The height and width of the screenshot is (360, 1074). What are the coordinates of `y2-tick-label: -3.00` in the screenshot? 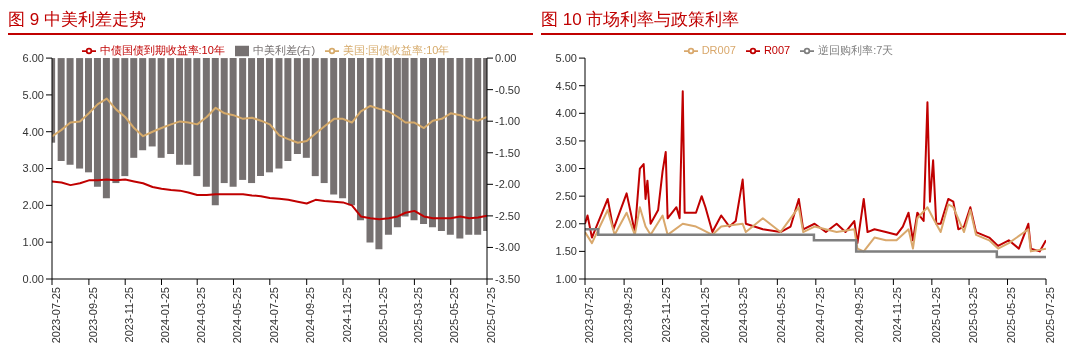 It's located at (508, 247).